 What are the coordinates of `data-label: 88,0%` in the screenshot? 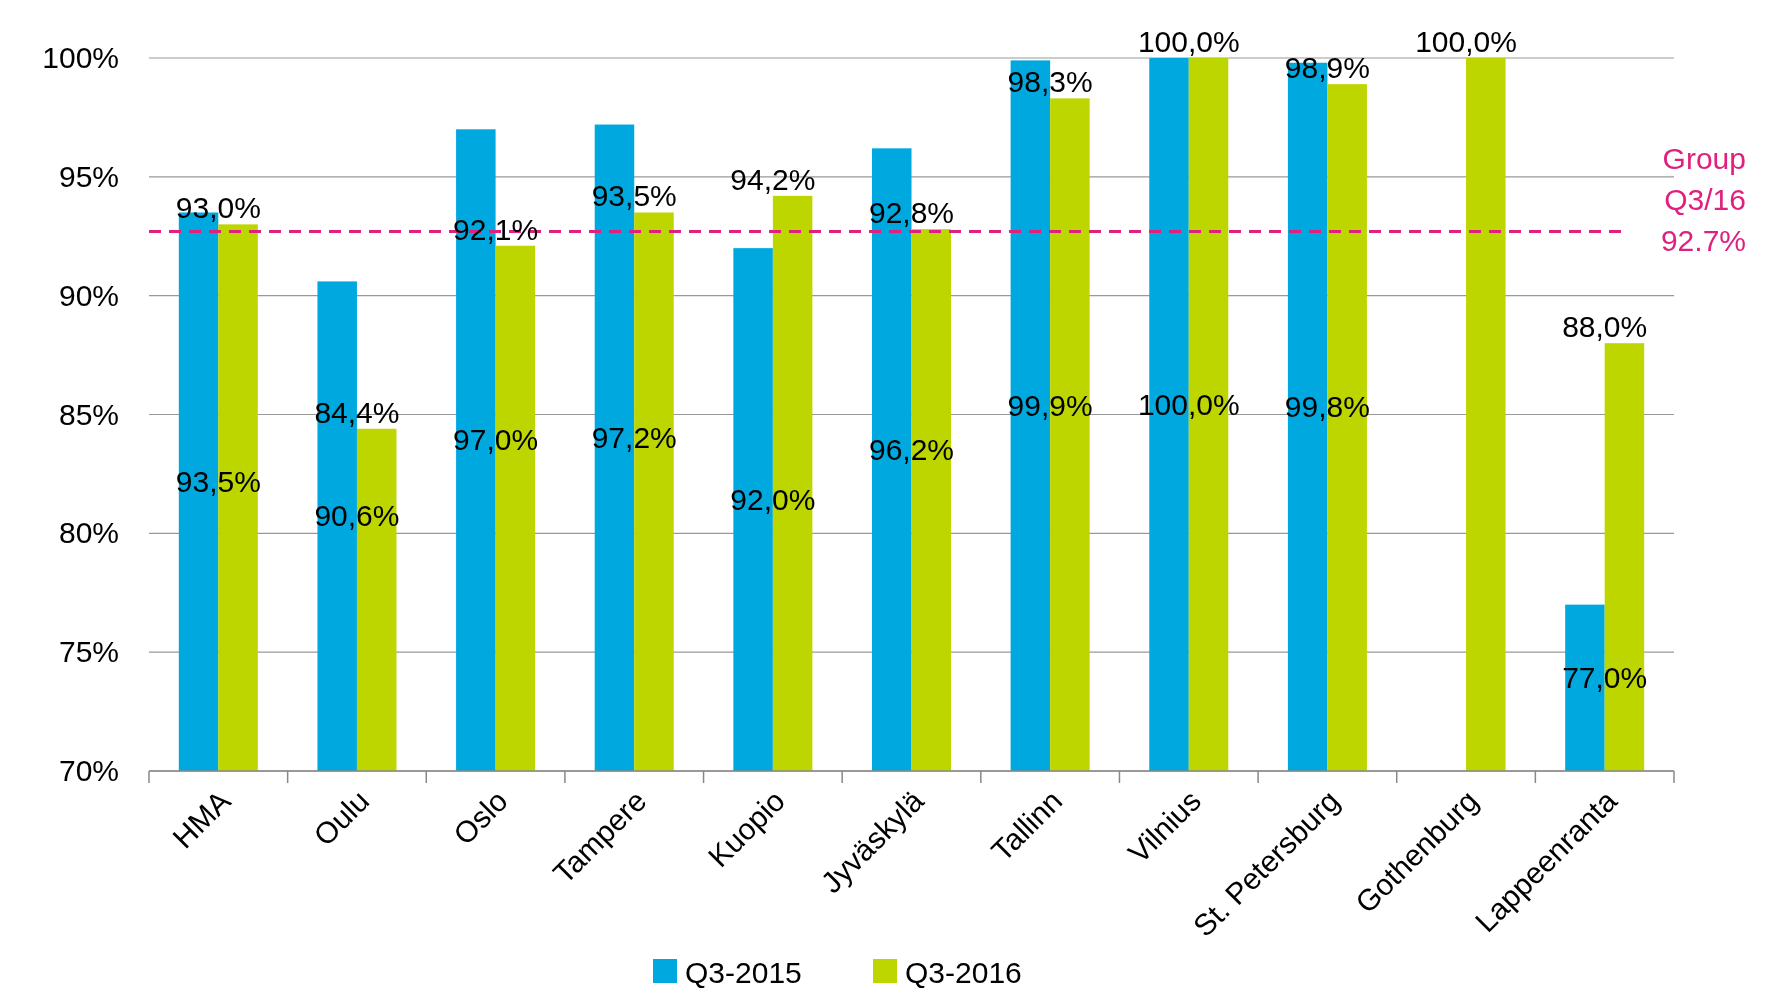 It's located at (1605, 327).